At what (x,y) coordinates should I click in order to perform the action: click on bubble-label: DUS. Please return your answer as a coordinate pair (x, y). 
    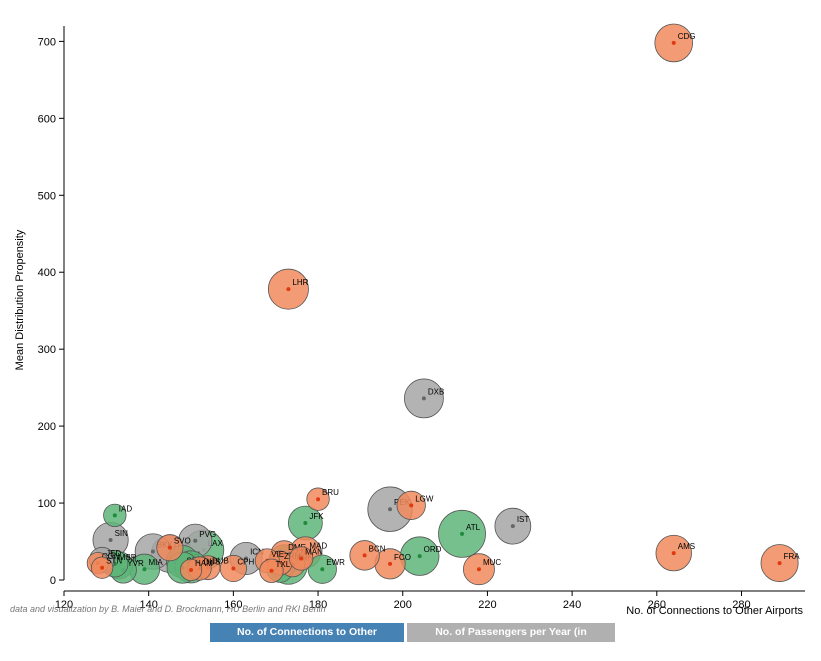
    Looking at the image, I should click on (211, 561).